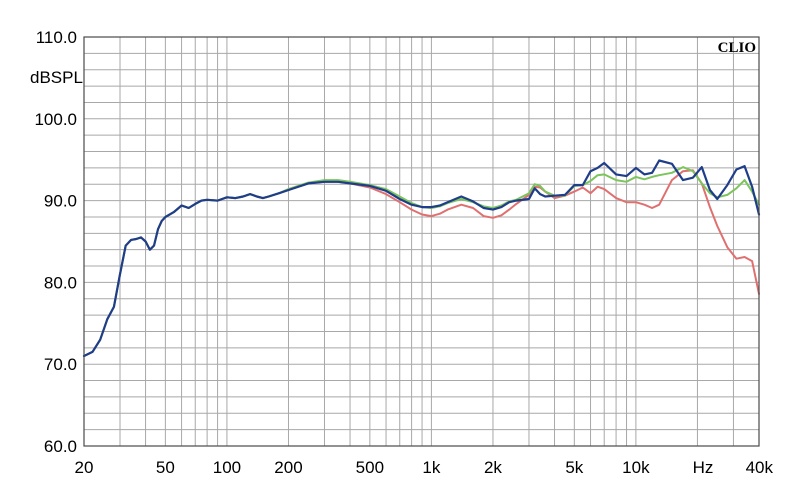 The image size is (800, 504). I want to click on x-tick-label: 40k, so click(760, 467).